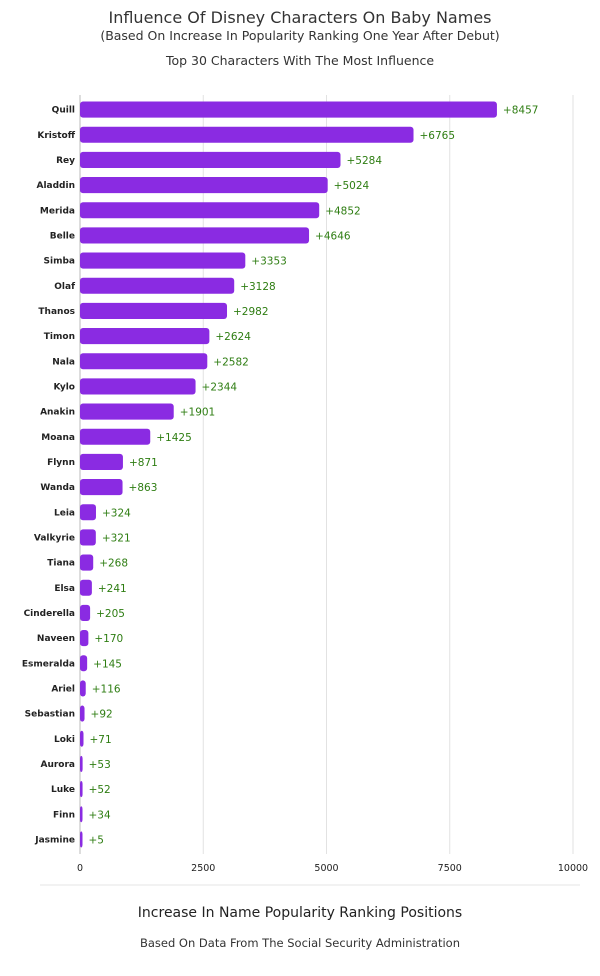 The image size is (600, 976). I want to click on bar-belle, so click(195, 235).